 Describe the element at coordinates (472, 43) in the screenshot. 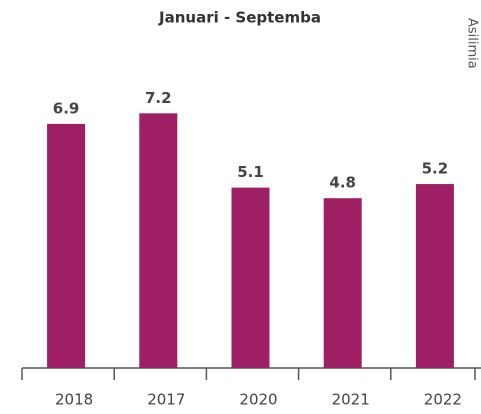

I see `y-axis-label: Asilimia` at that location.